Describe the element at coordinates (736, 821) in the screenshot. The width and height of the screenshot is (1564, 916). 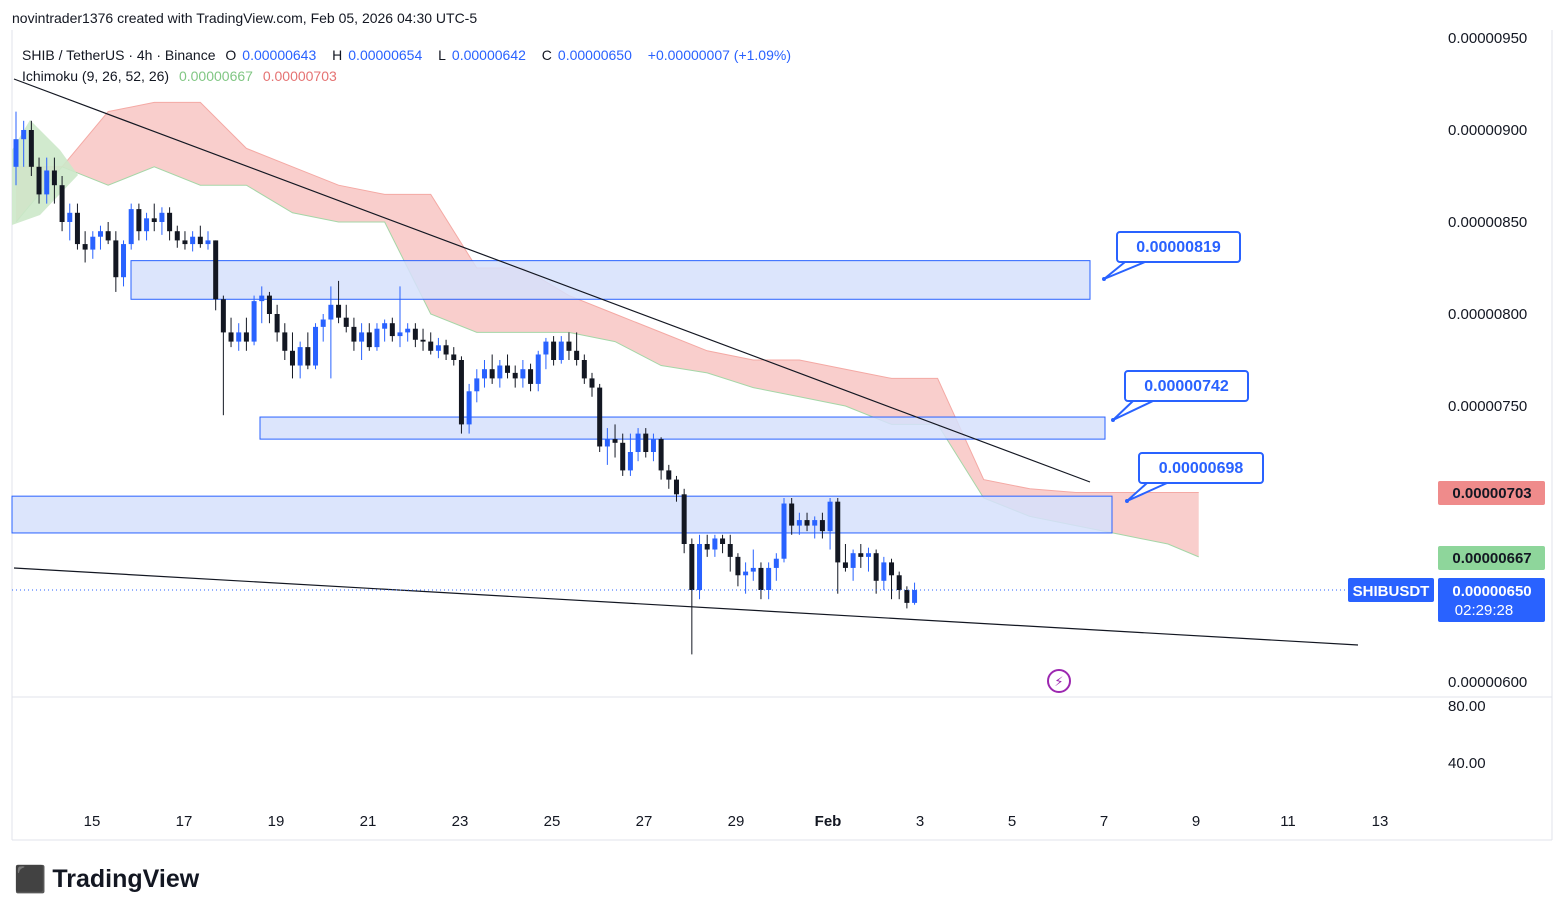
I see `time-axis: 15 17 19 21 23 25 27 29 Feb 3 5 7 9 11 13` at that location.